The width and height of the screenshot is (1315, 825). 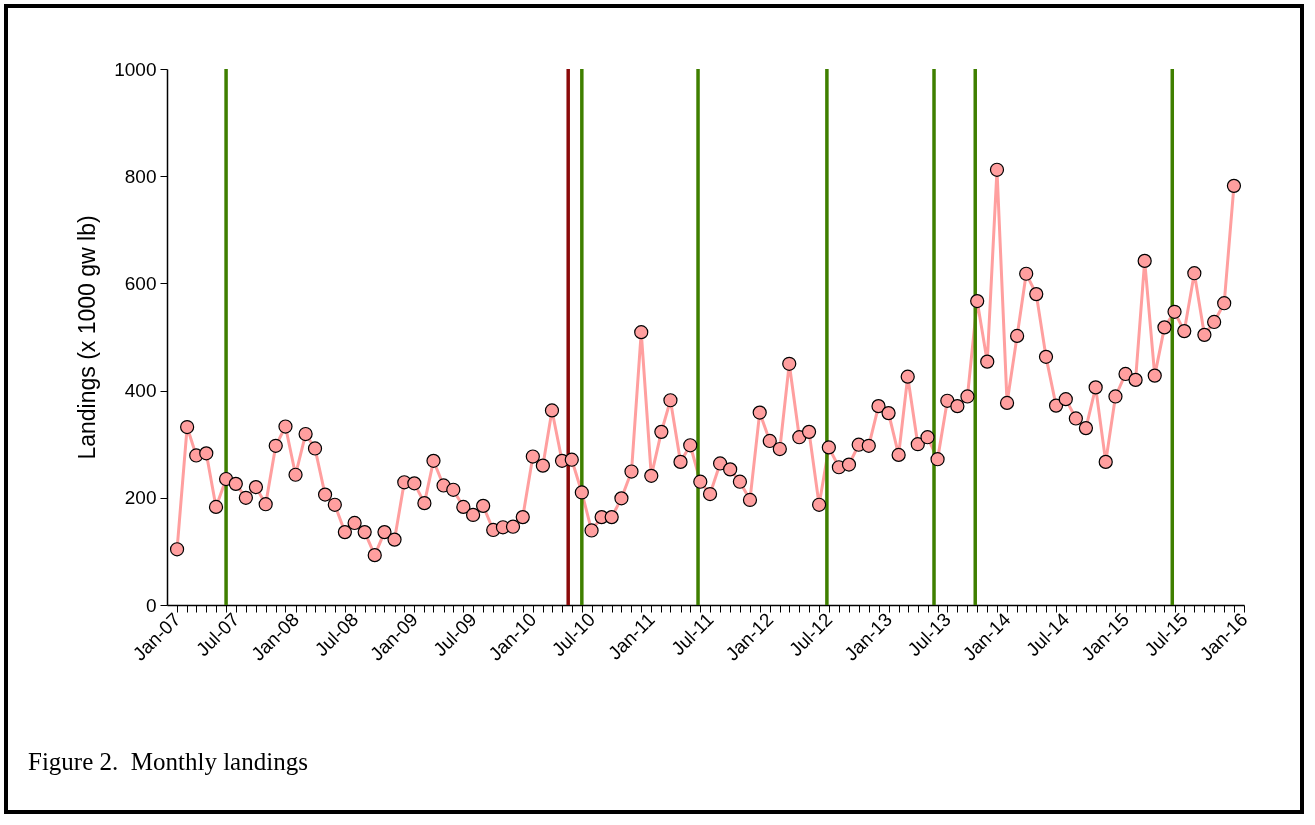 What do you see at coordinates (135, 69) in the screenshot?
I see `y-tick-label: 1000` at bounding box center [135, 69].